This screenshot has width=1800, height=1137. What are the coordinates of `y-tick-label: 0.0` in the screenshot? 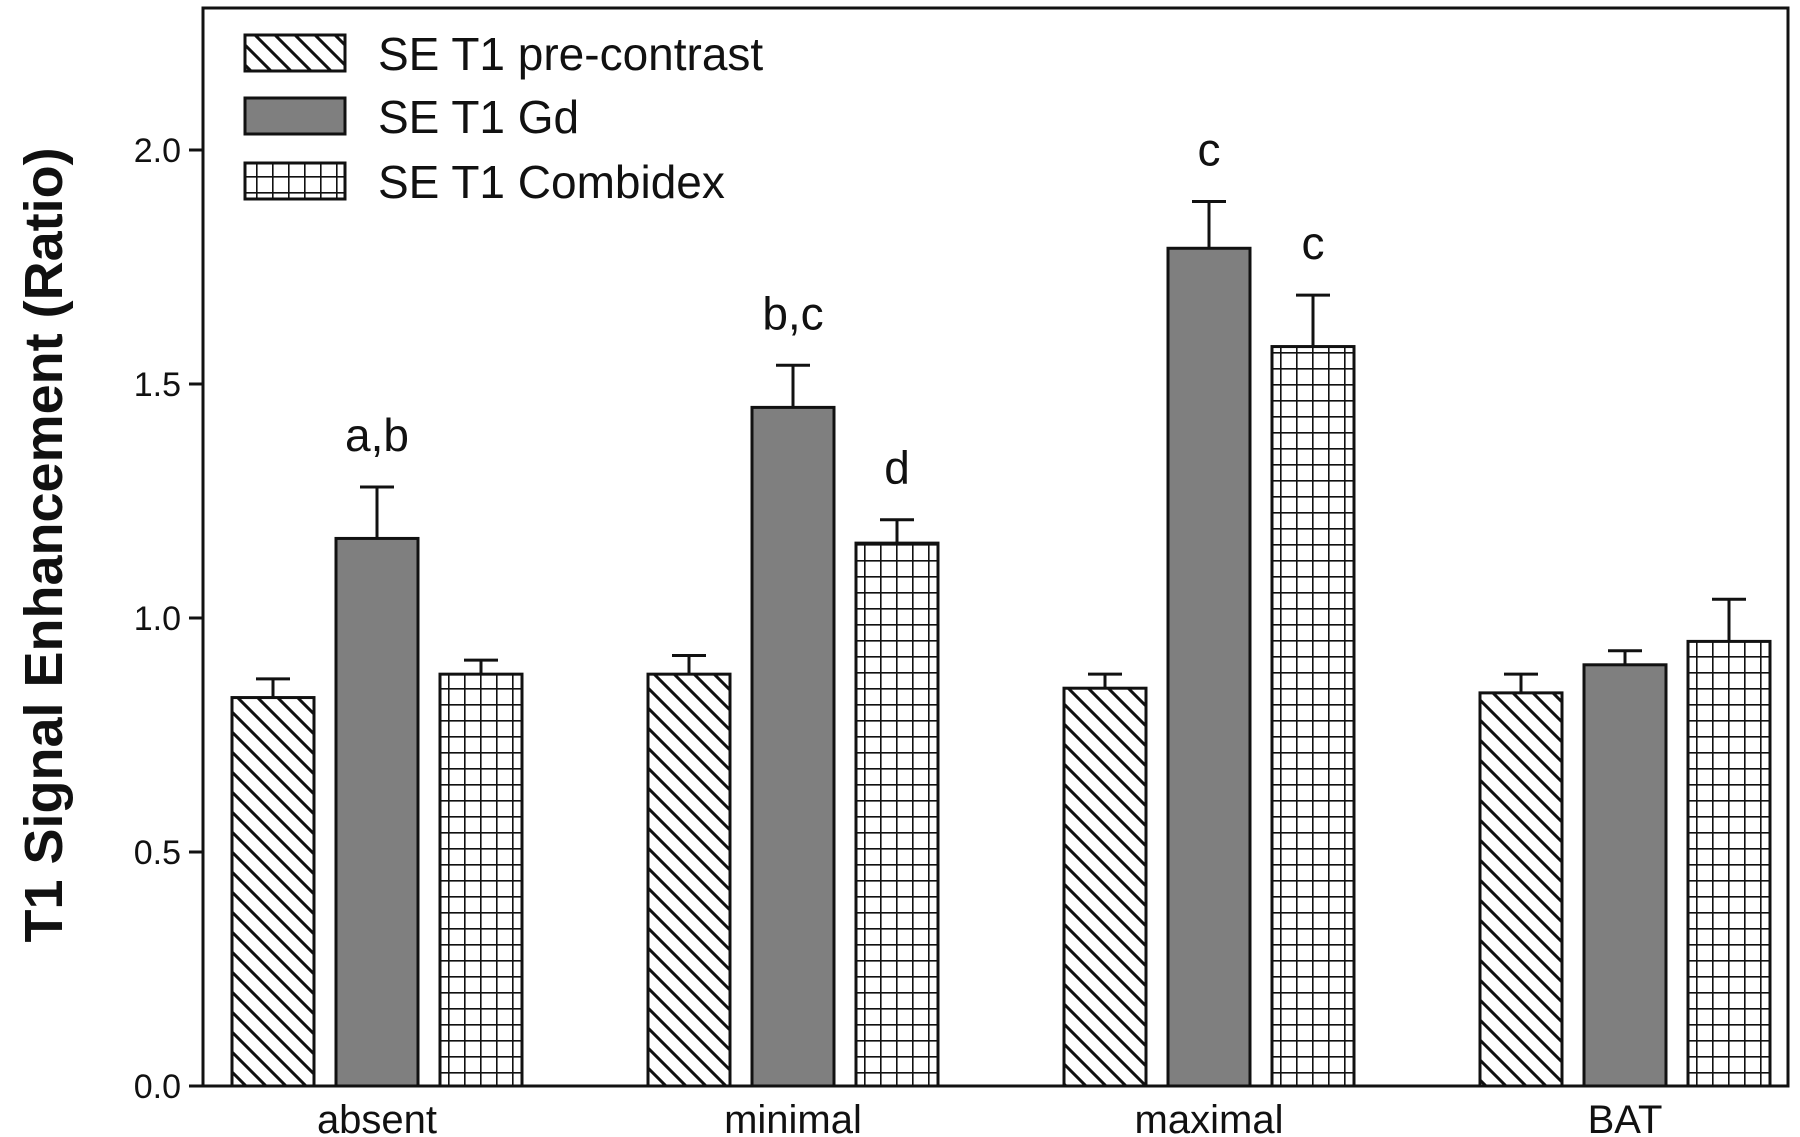 It's located at (157, 1087).